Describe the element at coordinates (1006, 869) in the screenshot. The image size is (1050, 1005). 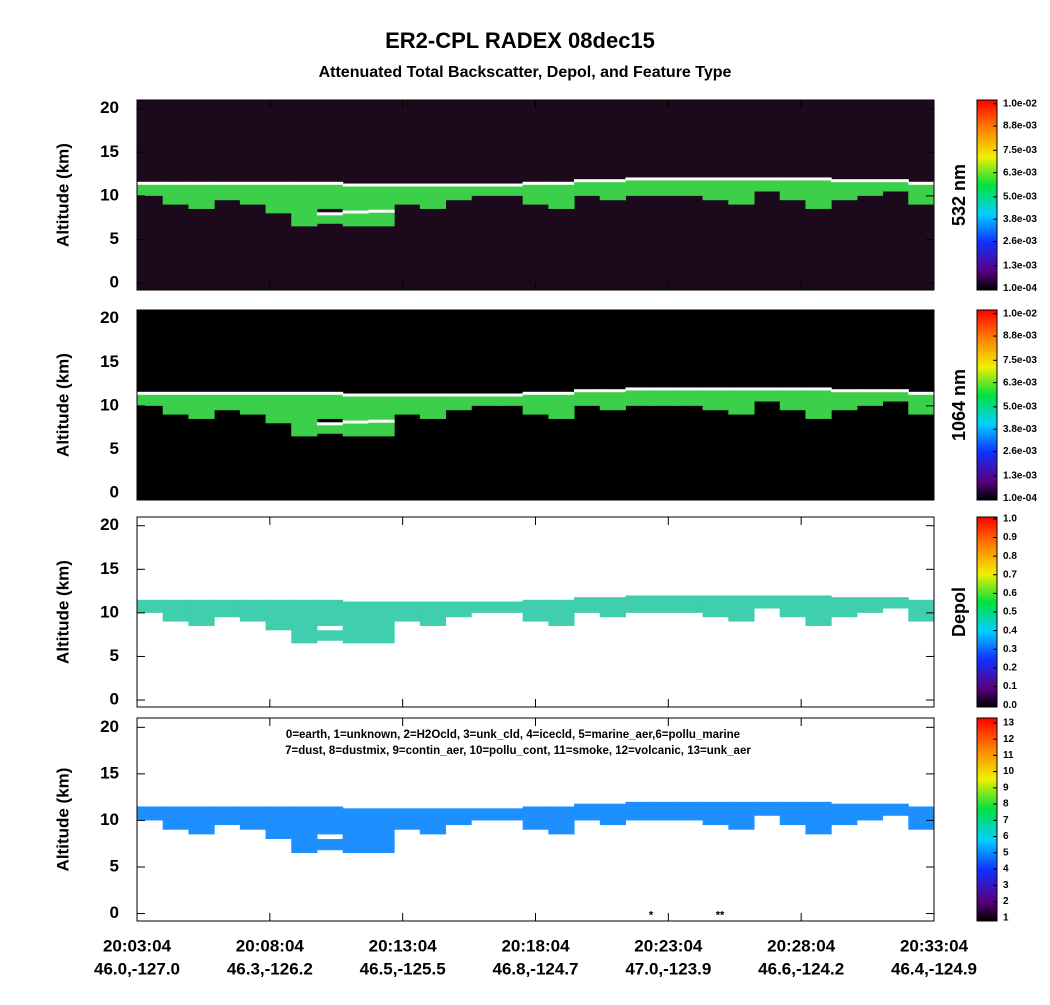
I see `colorbar-tick-label: 4` at that location.